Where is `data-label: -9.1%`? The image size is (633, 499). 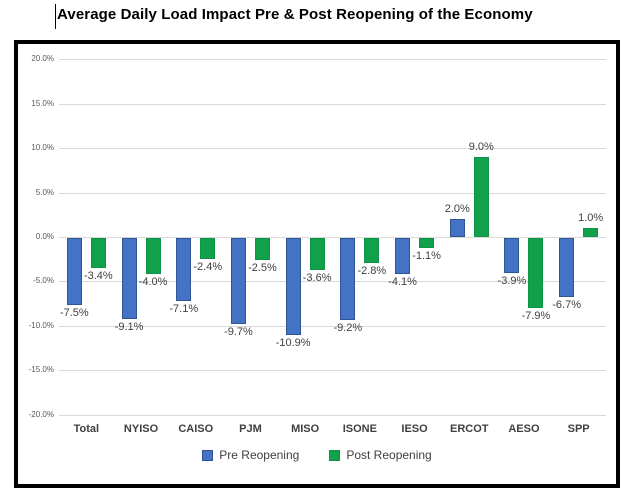
data-label: -9.1% is located at coordinates (129, 326).